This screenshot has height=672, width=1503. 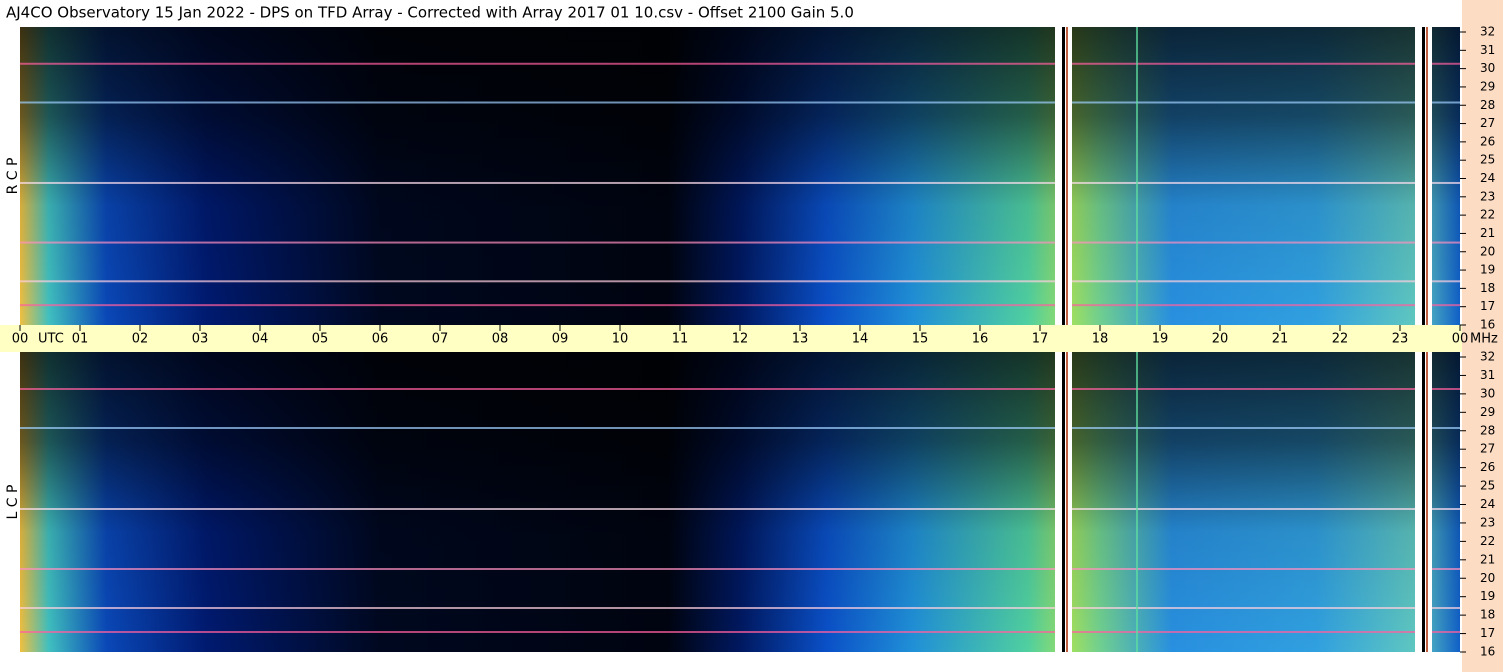 What do you see at coordinates (1400, 339) in the screenshot?
I see `x-tick-label: 23` at bounding box center [1400, 339].